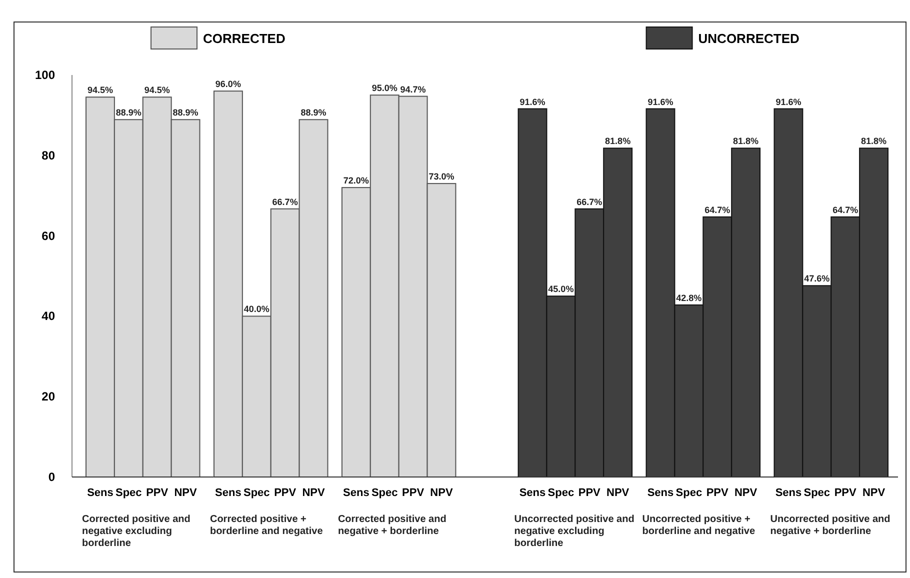 Image resolution: width=910 pixels, height=578 pixels. I want to click on data-label: 95.0%, so click(385, 88).